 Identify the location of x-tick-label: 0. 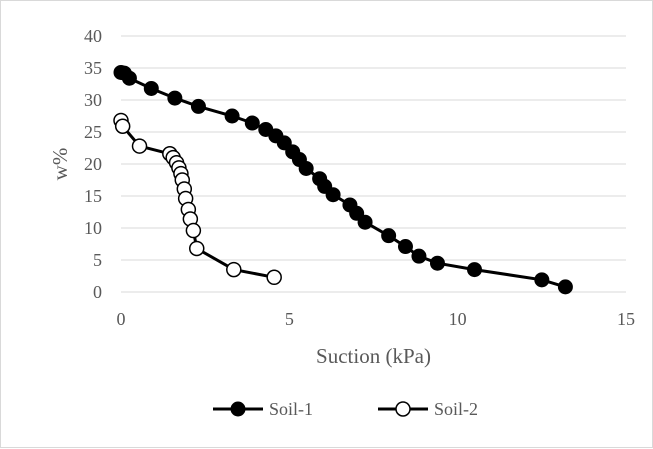
(121, 319).